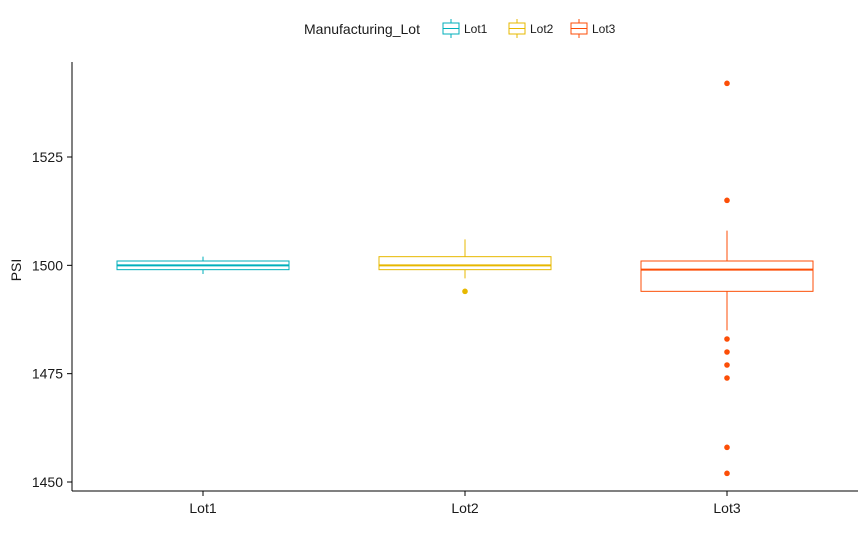  Describe the element at coordinates (202, 508) in the screenshot. I see `x-tick-label: Lot1` at that location.